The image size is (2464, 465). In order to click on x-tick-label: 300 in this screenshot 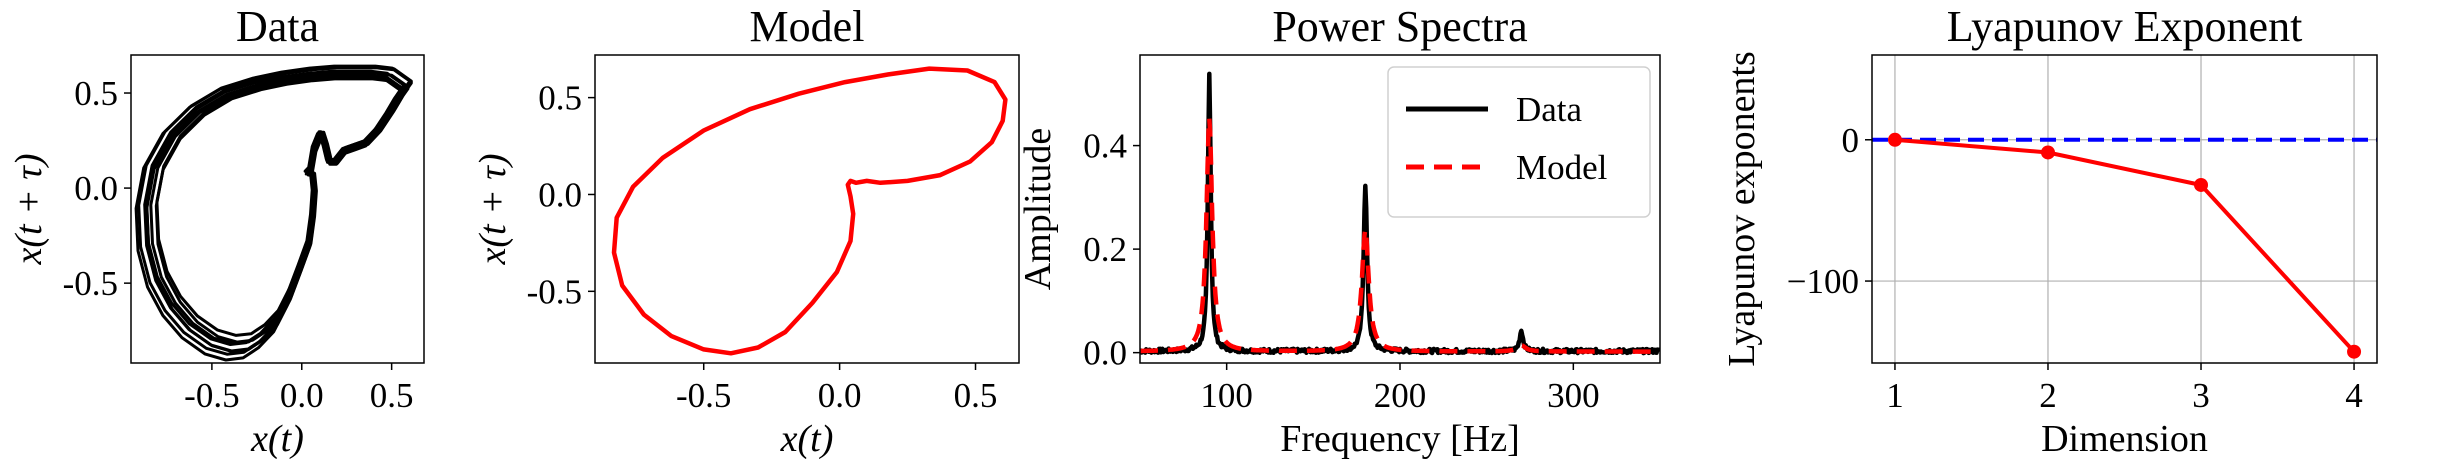, I will do `click(1573, 395)`.